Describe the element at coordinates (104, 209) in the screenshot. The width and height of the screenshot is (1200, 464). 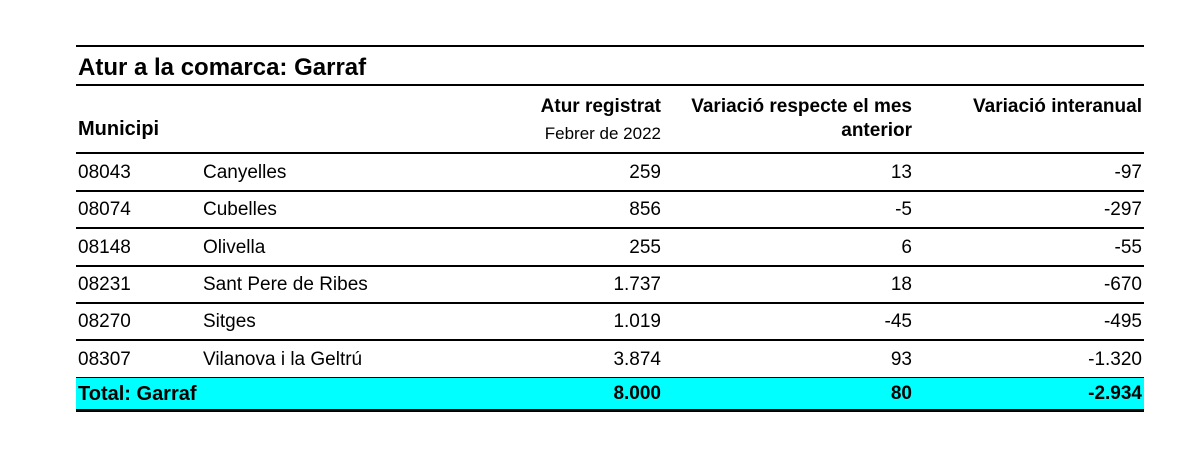
I see `municipi-code: 08074` at that location.